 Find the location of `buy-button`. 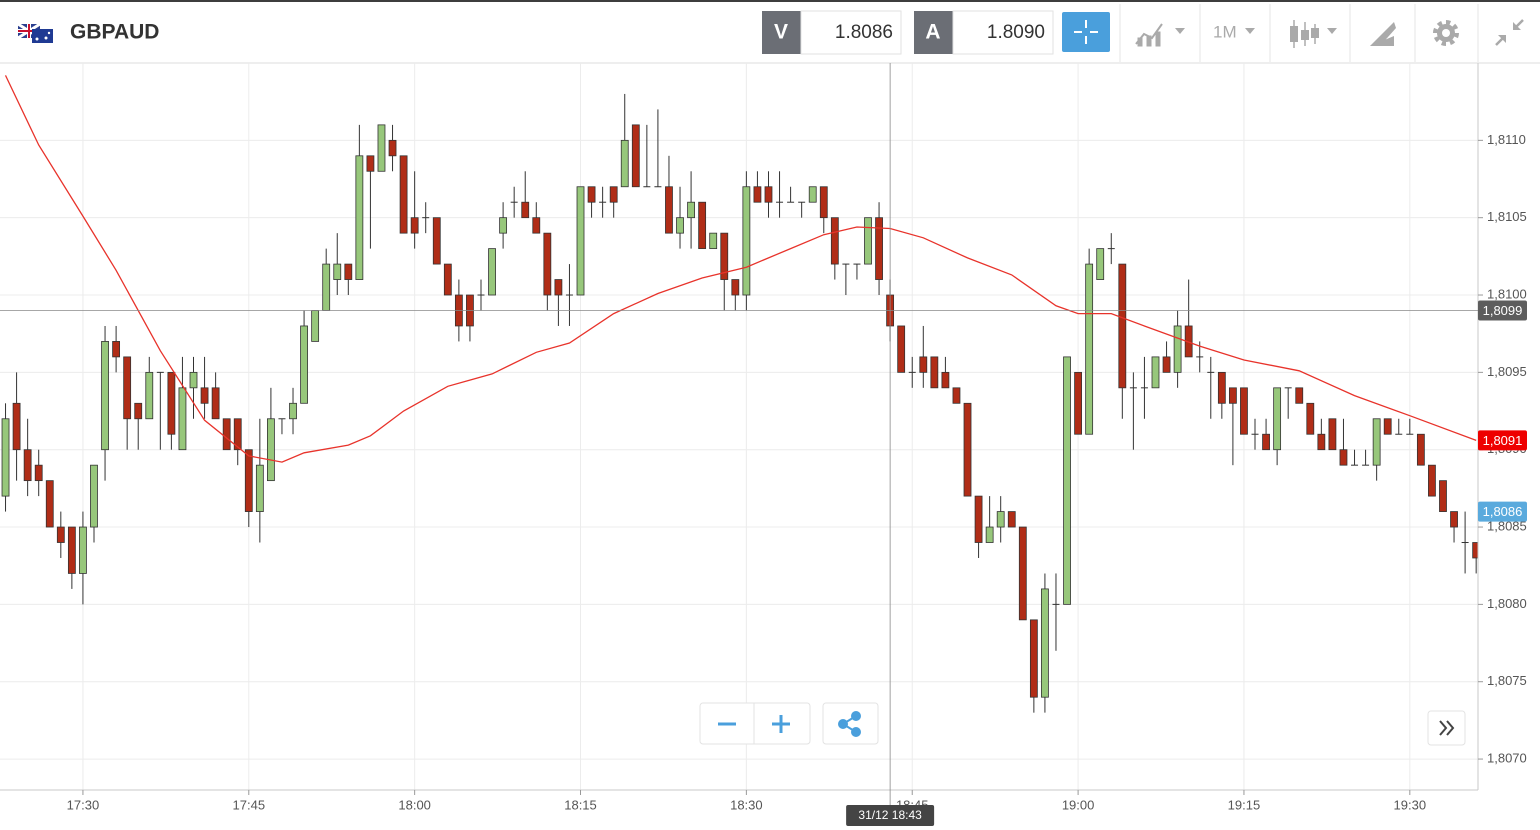

buy-button is located at coordinates (933, 32).